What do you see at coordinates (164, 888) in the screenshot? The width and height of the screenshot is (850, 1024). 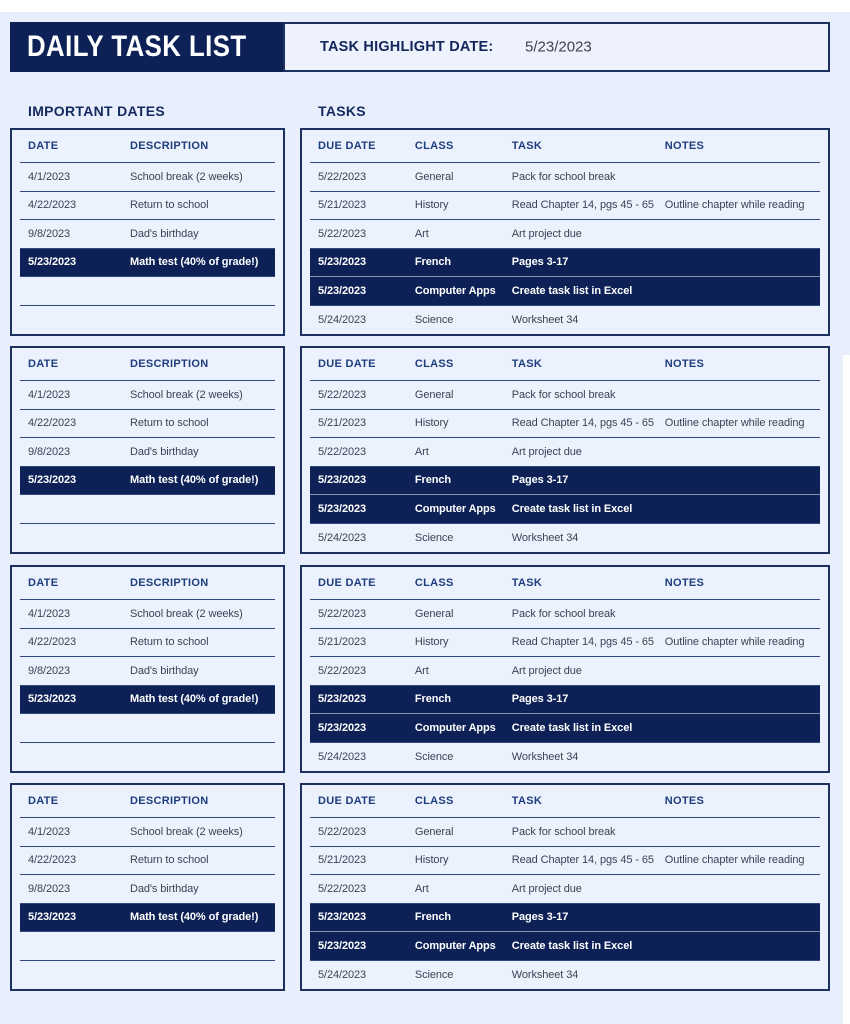 I see `description-cell: Dad's birthday` at bounding box center [164, 888].